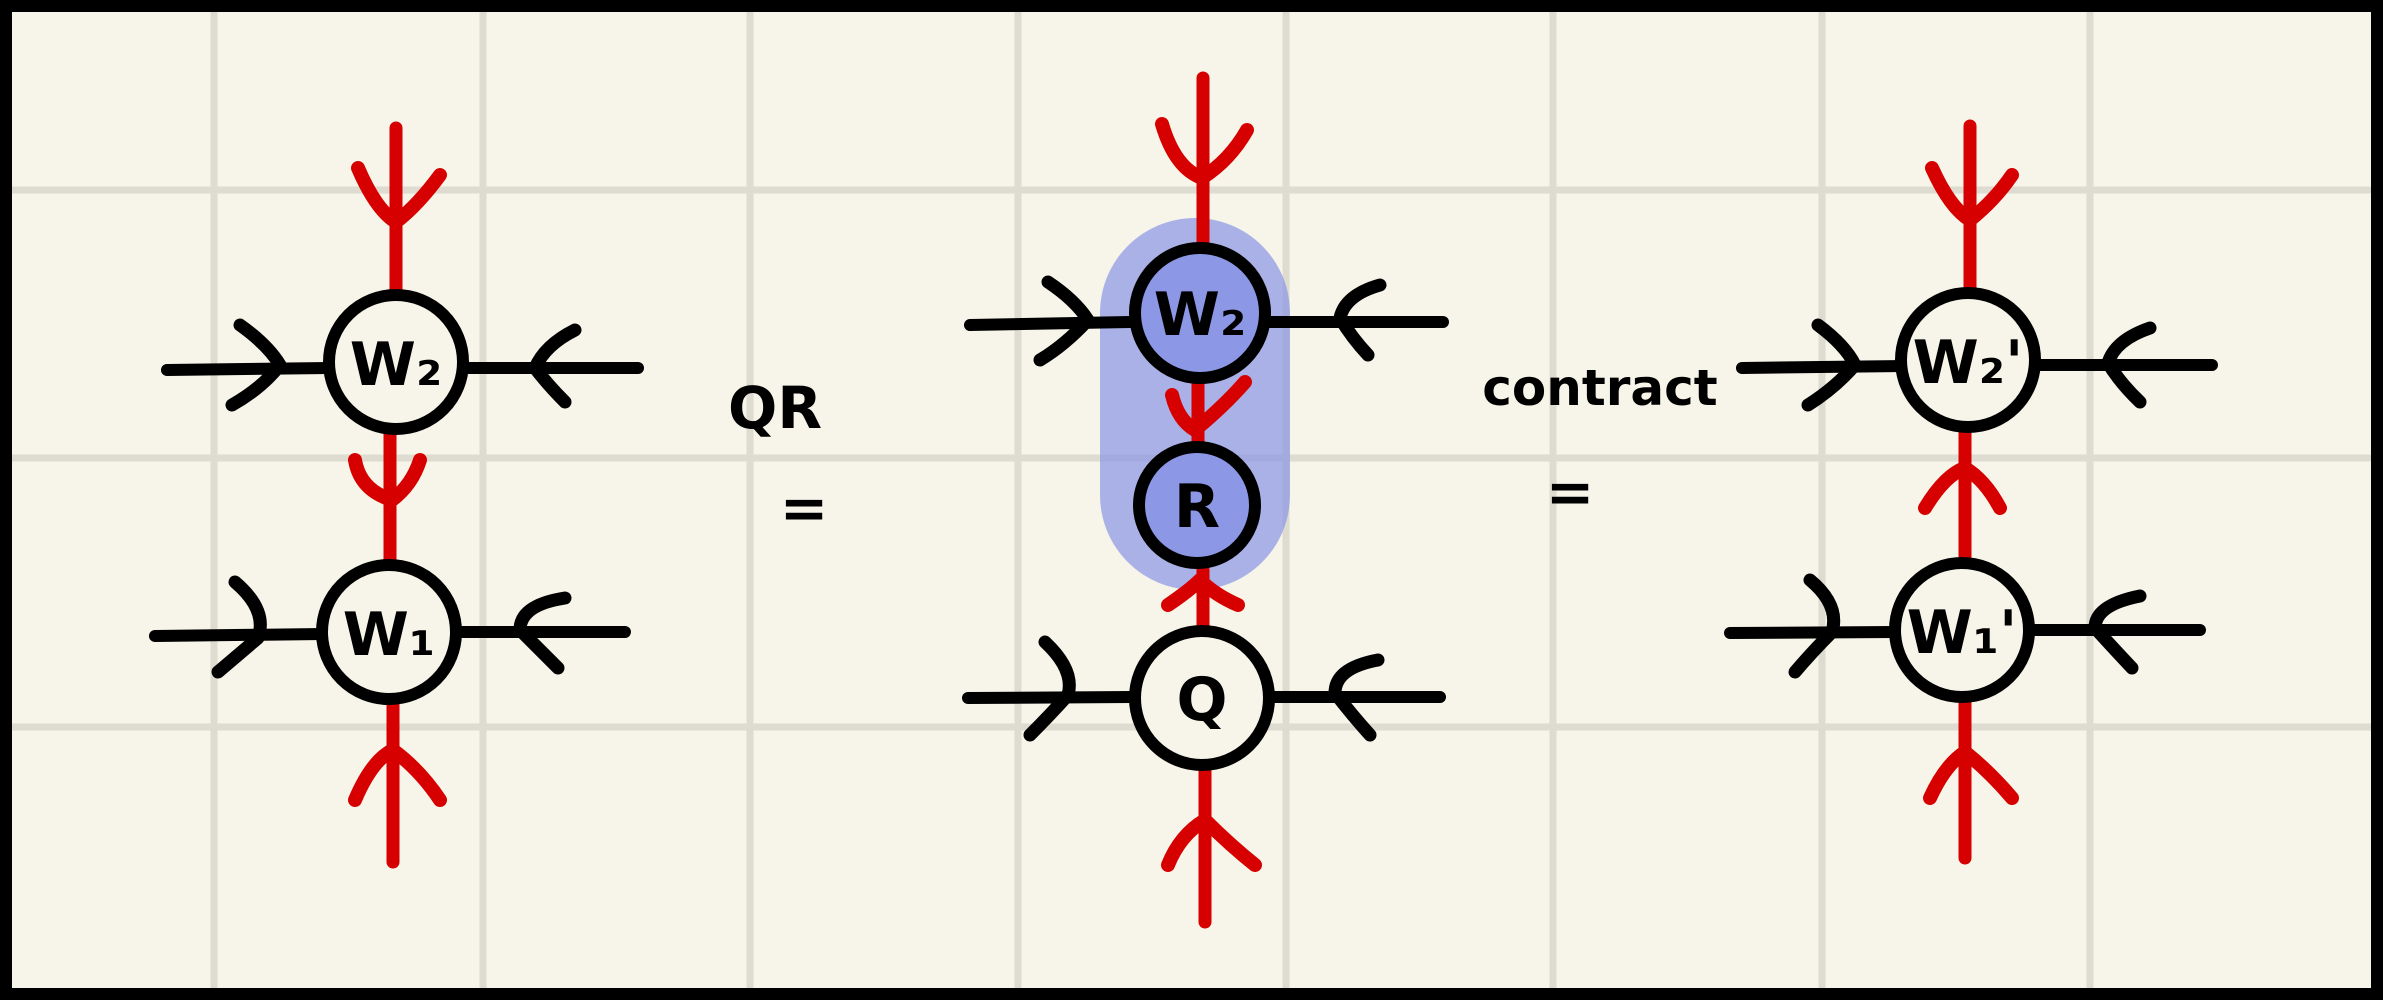 The height and width of the screenshot is (1000, 2383). What do you see at coordinates (1962, 633) in the screenshot?
I see `tensor-label: W₁'` at bounding box center [1962, 633].